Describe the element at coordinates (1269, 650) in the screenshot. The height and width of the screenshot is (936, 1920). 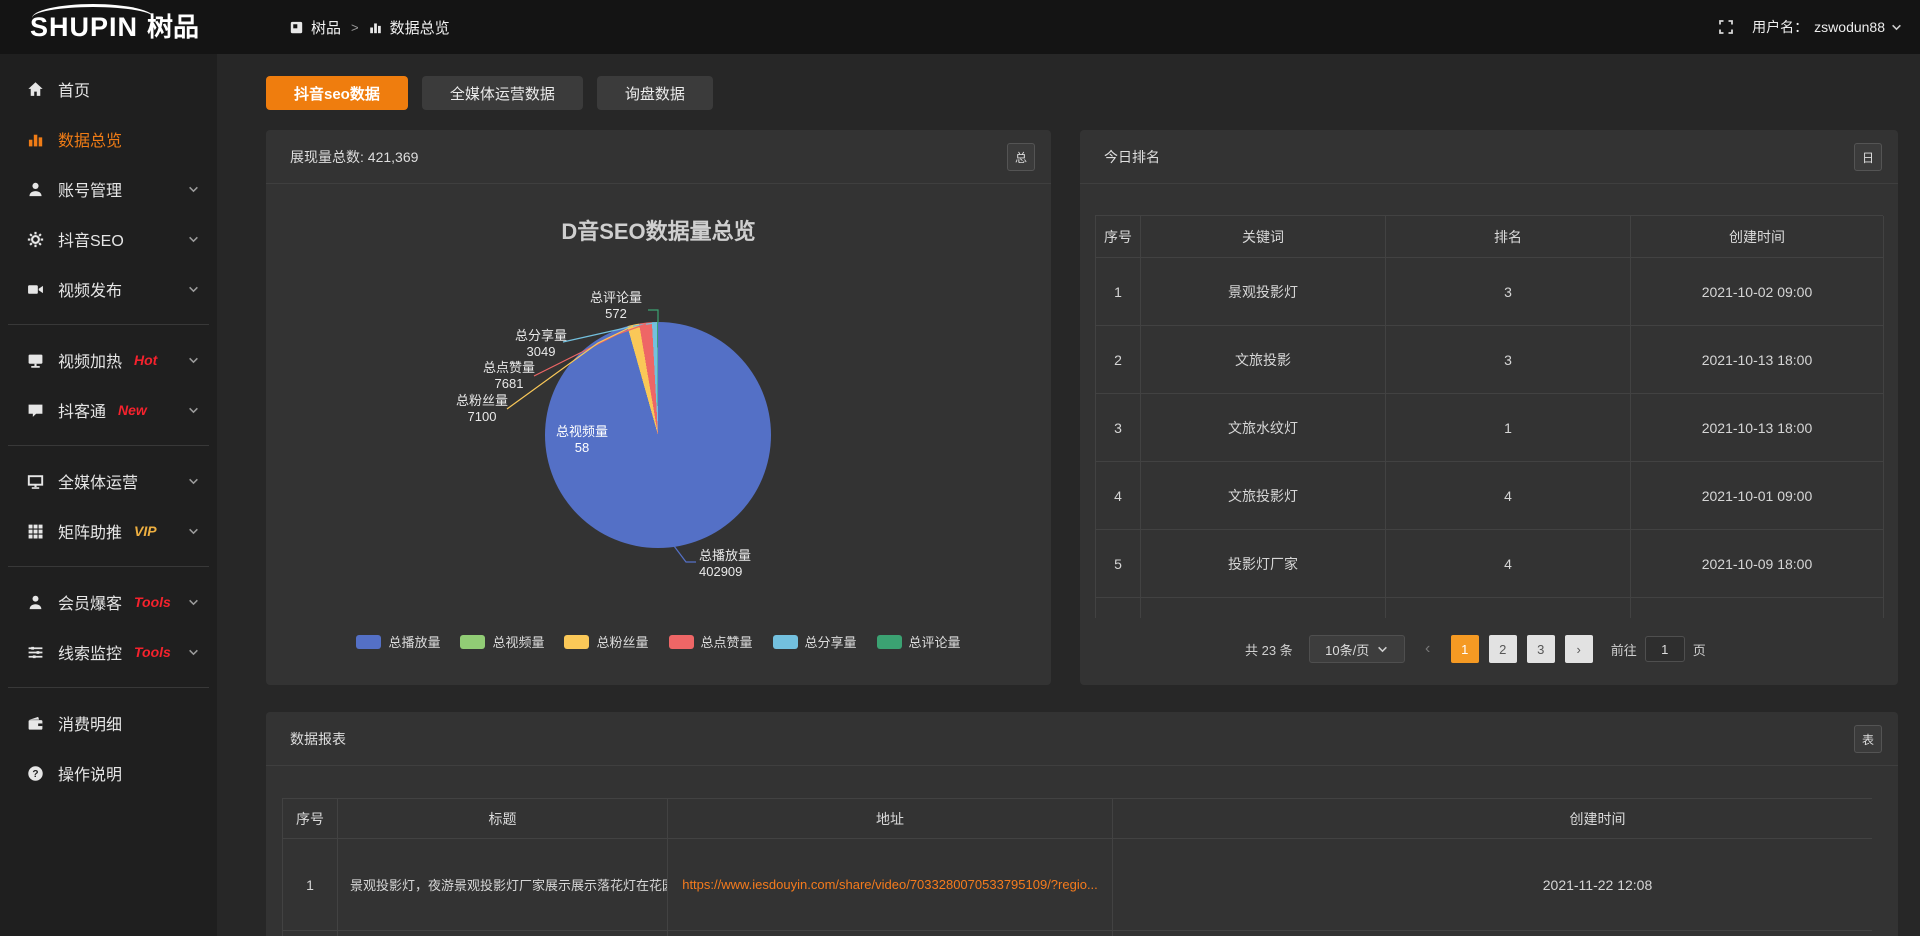
I see `pagination-total: 共 23 条` at that location.